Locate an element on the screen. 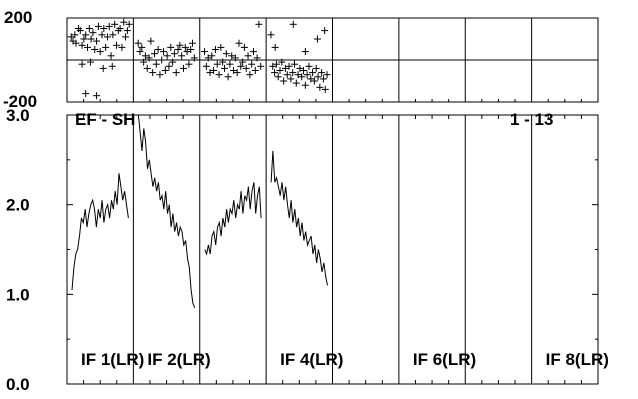 This screenshot has width=638, height=399. amplitude-ytick-label: 2.0 is located at coordinates (18, 205).